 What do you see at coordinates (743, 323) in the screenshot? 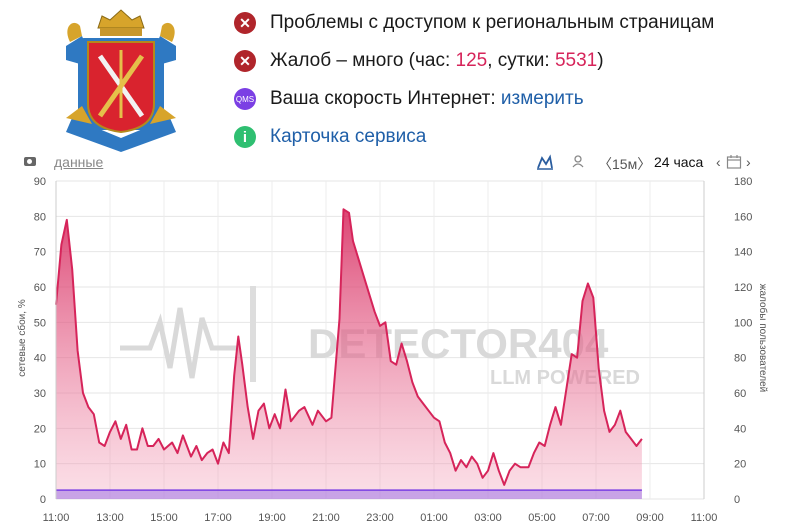
I see `y-right-tick-label: 100` at bounding box center [743, 323].